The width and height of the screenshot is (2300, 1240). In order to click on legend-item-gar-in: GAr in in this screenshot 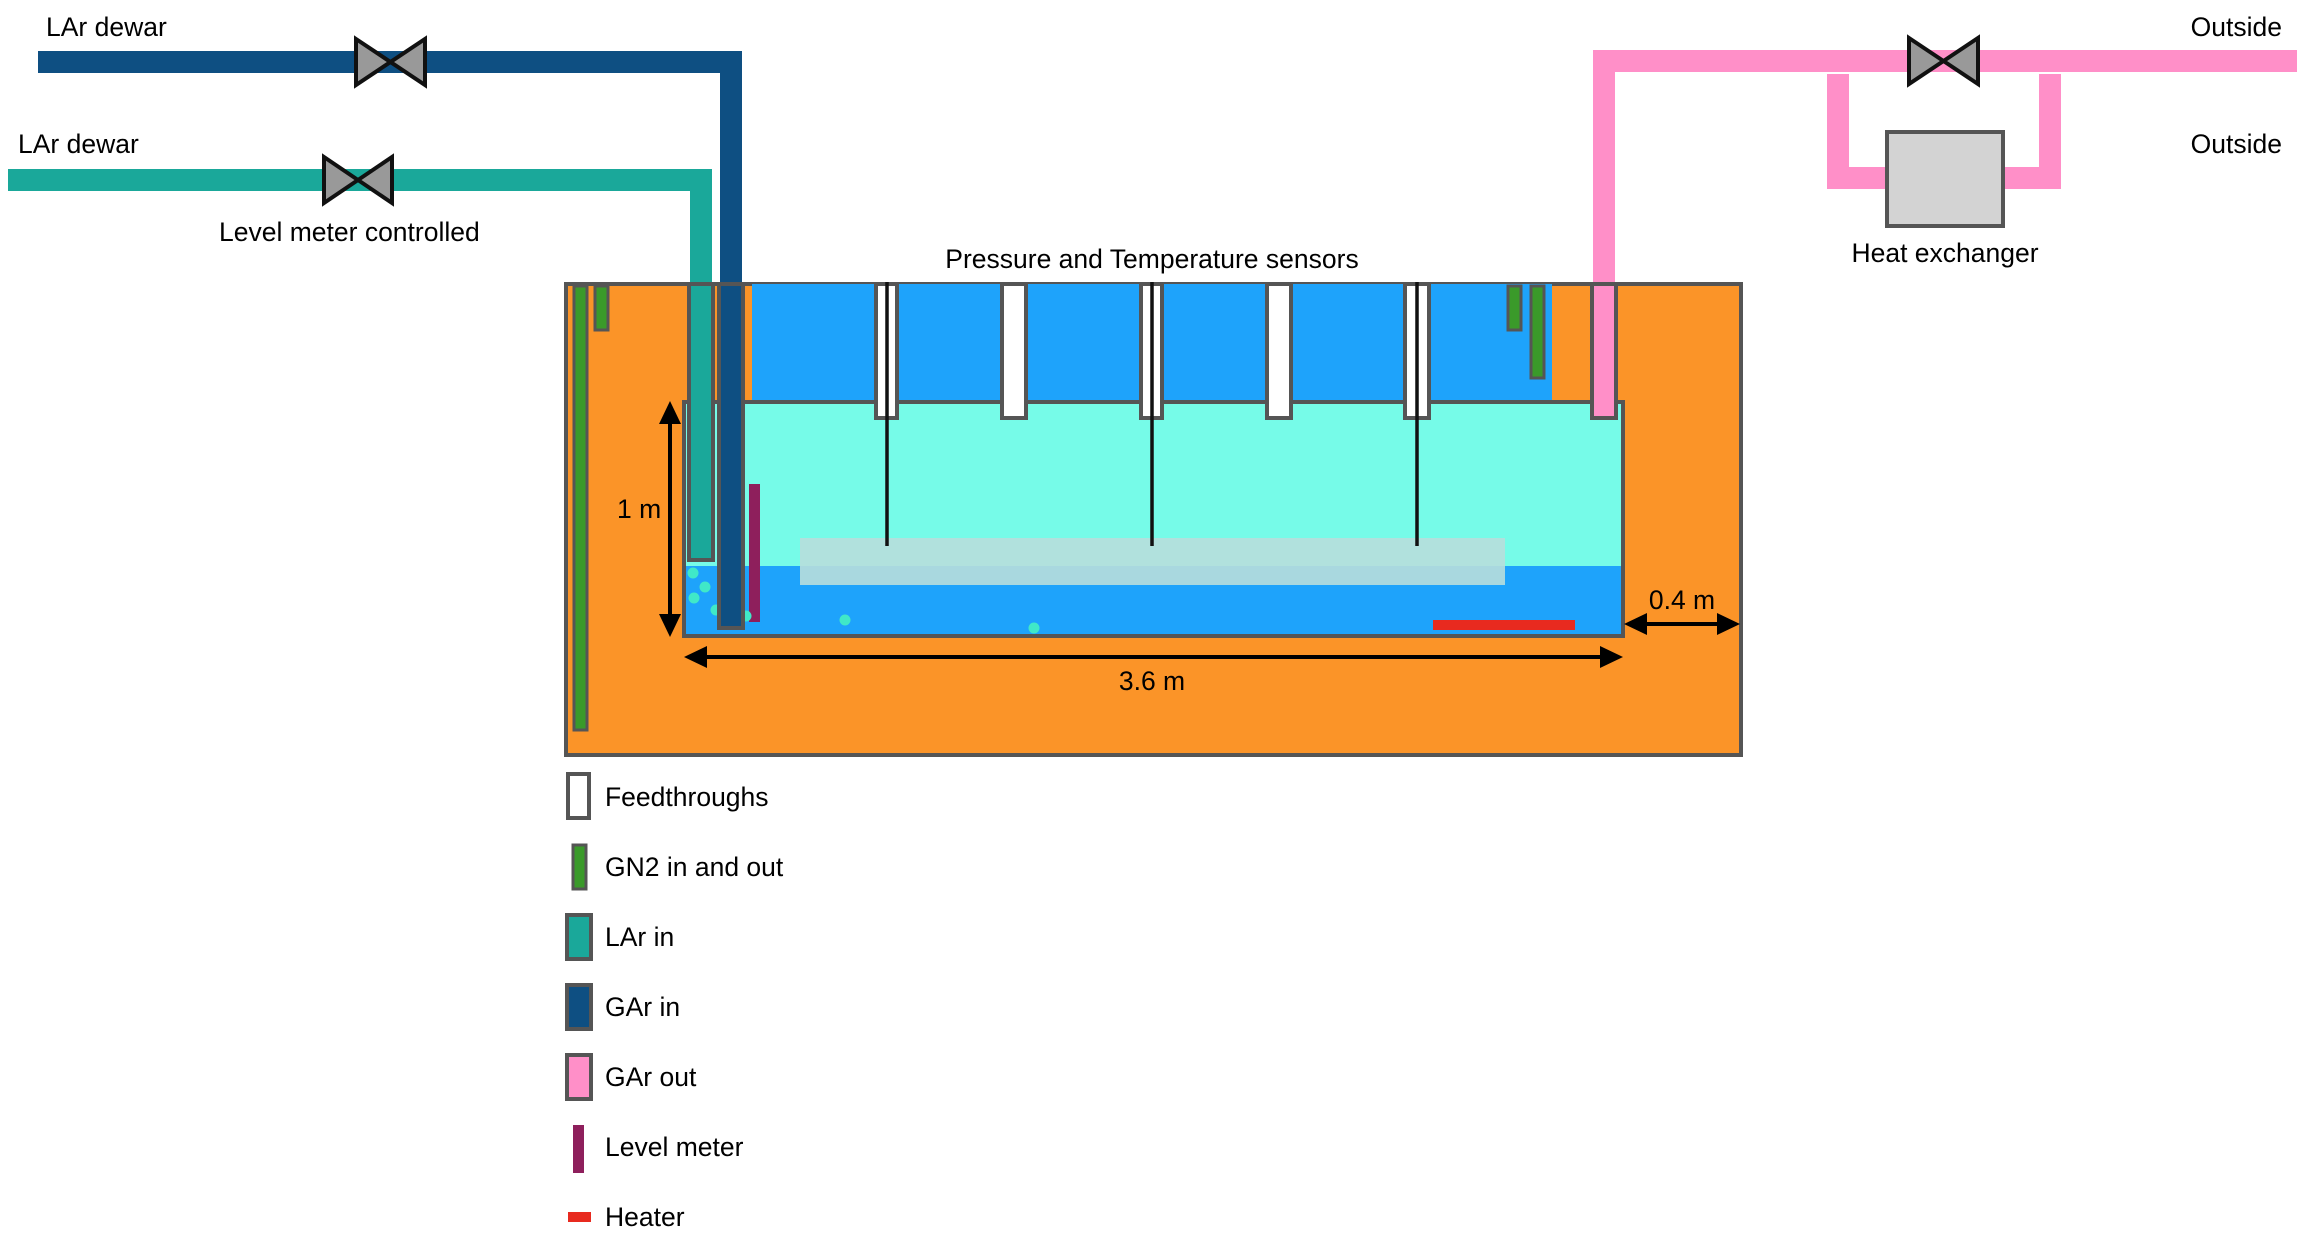, I will do `click(622, 1007)`.